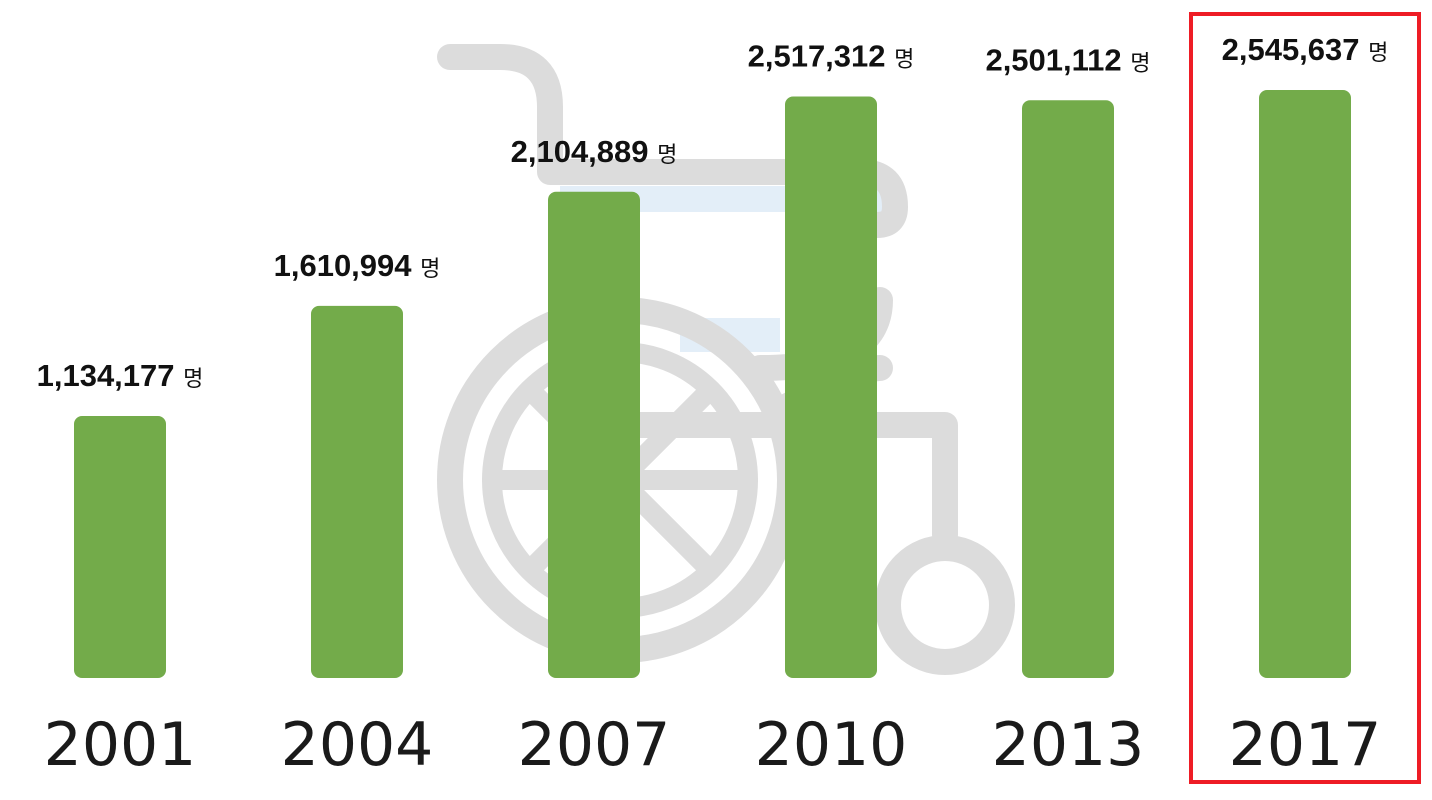 The image size is (1432, 800). I want to click on value-label-2017: 2,545,637 명, so click(1305, 49).